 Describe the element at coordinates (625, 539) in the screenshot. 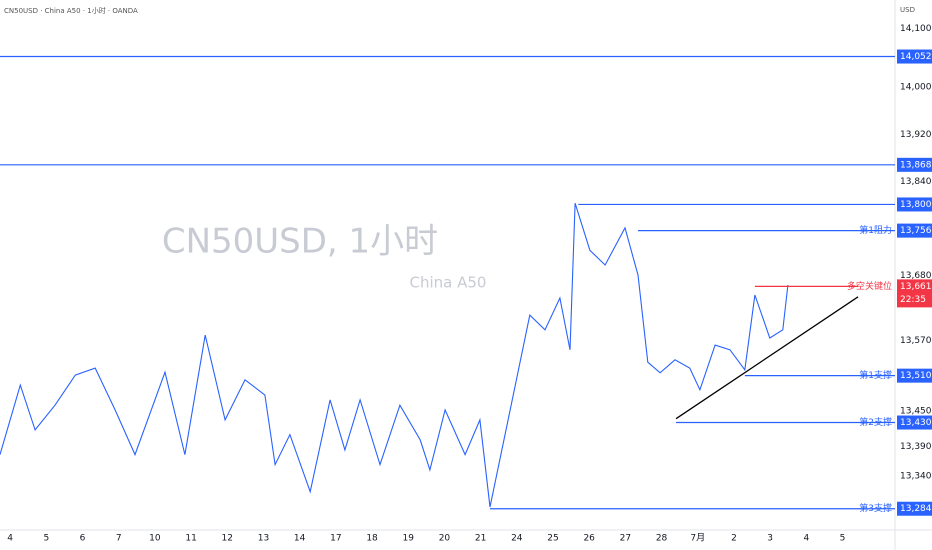

I see `x-tick-label: 27` at that location.